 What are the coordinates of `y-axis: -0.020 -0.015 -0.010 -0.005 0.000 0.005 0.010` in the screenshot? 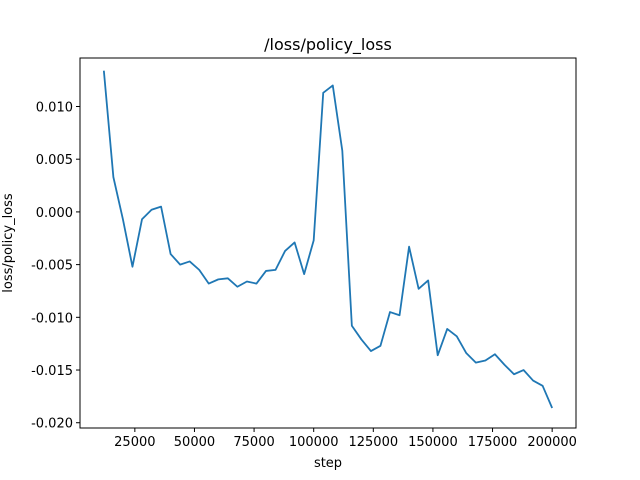 It's located at (55, 266).